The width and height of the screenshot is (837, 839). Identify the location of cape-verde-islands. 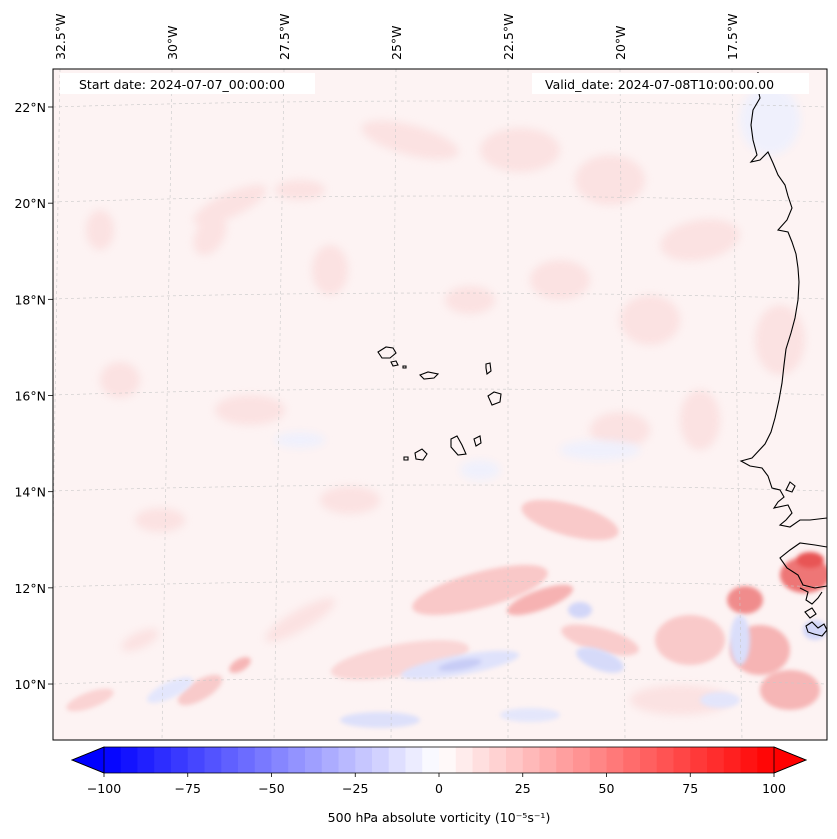
(439, 403).